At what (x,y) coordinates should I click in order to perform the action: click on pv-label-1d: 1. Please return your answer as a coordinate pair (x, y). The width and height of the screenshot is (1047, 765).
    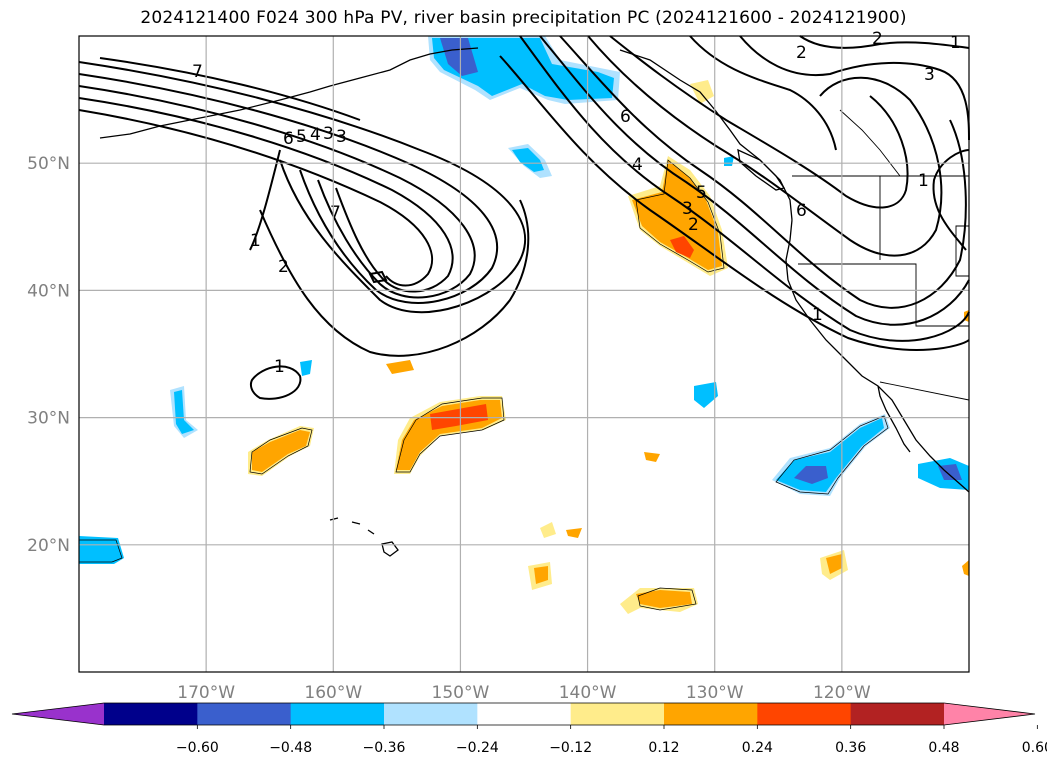
    Looking at the image, I should click on (817, 315).